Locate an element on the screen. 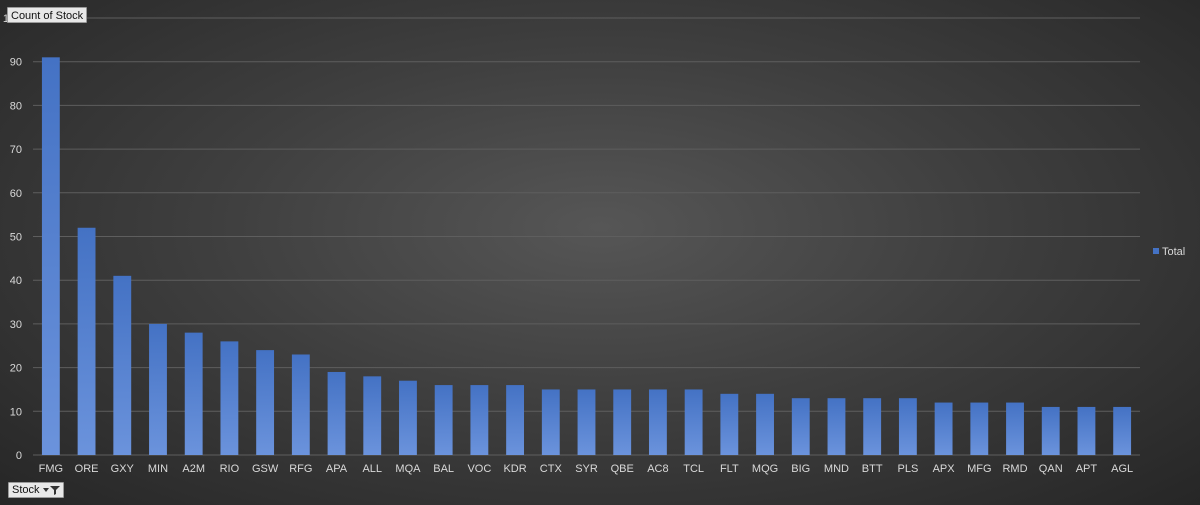 This screenshot has width=1200, height=505. x-tick-label-rmd: RMD is located at coordinates (1014, 469).